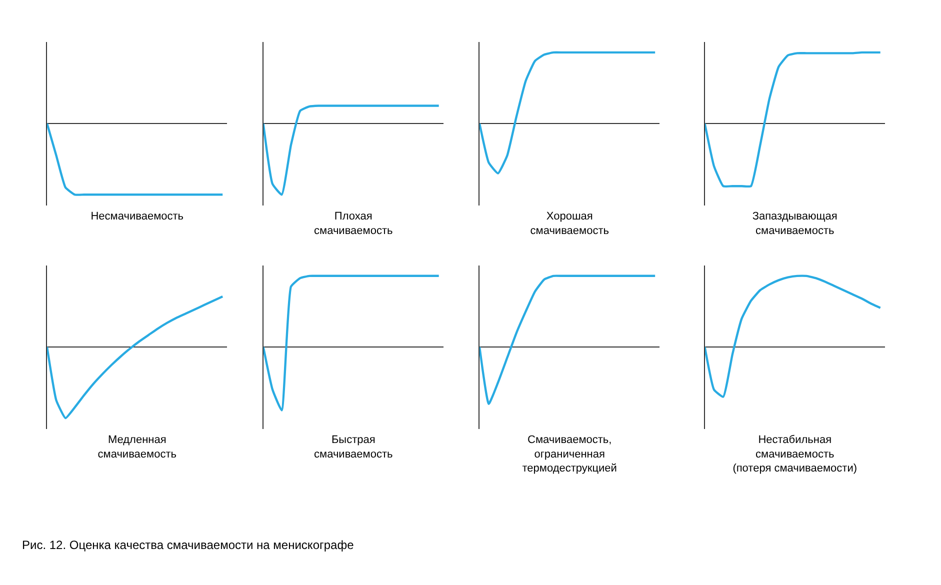  I want to click on x-axis-title: Несмачиваемость, so click(137, 216).